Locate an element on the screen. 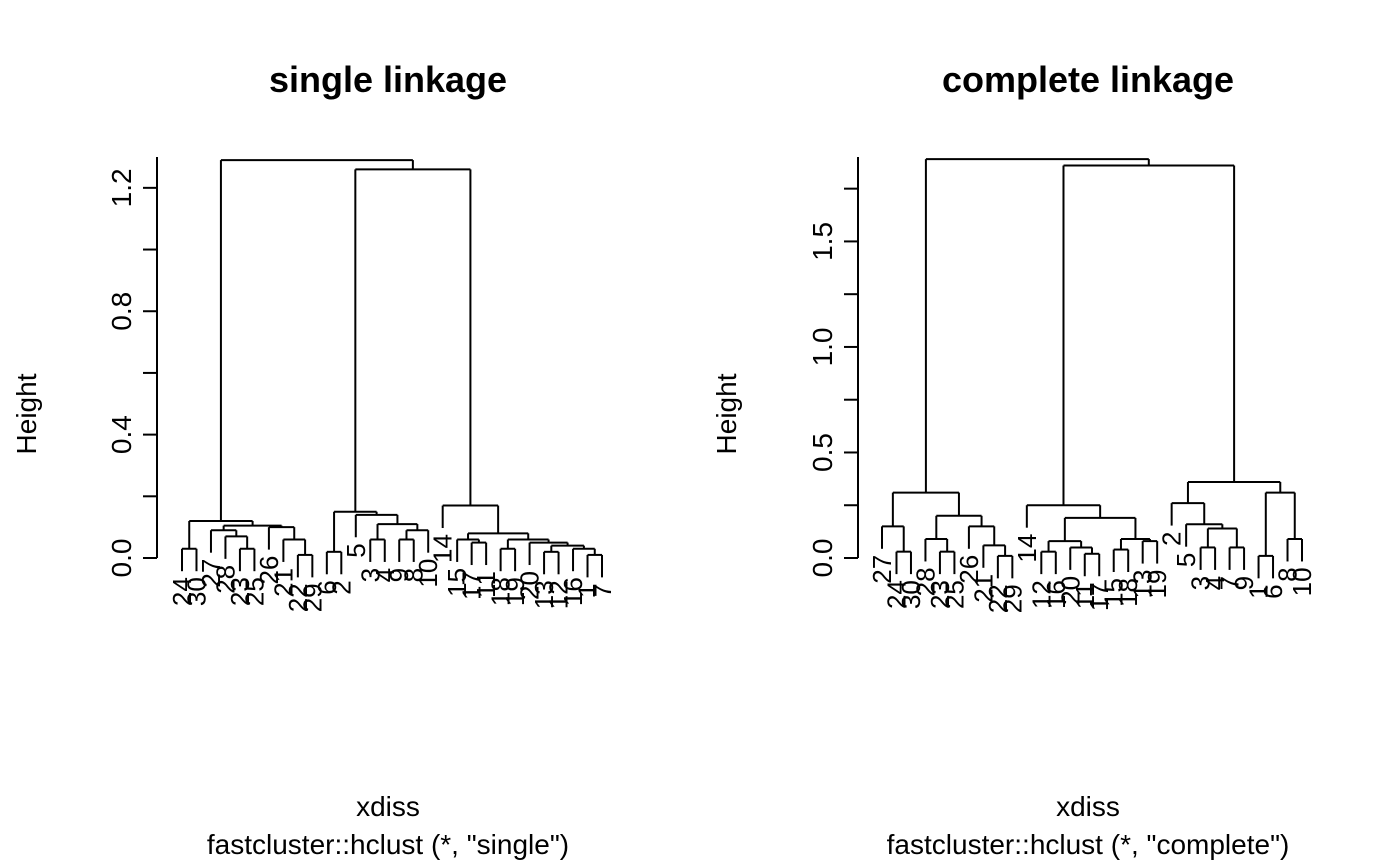  x-axis-sublabel: fastcluster::hclust (*, "complete") is located at coordinates (1088, 844).